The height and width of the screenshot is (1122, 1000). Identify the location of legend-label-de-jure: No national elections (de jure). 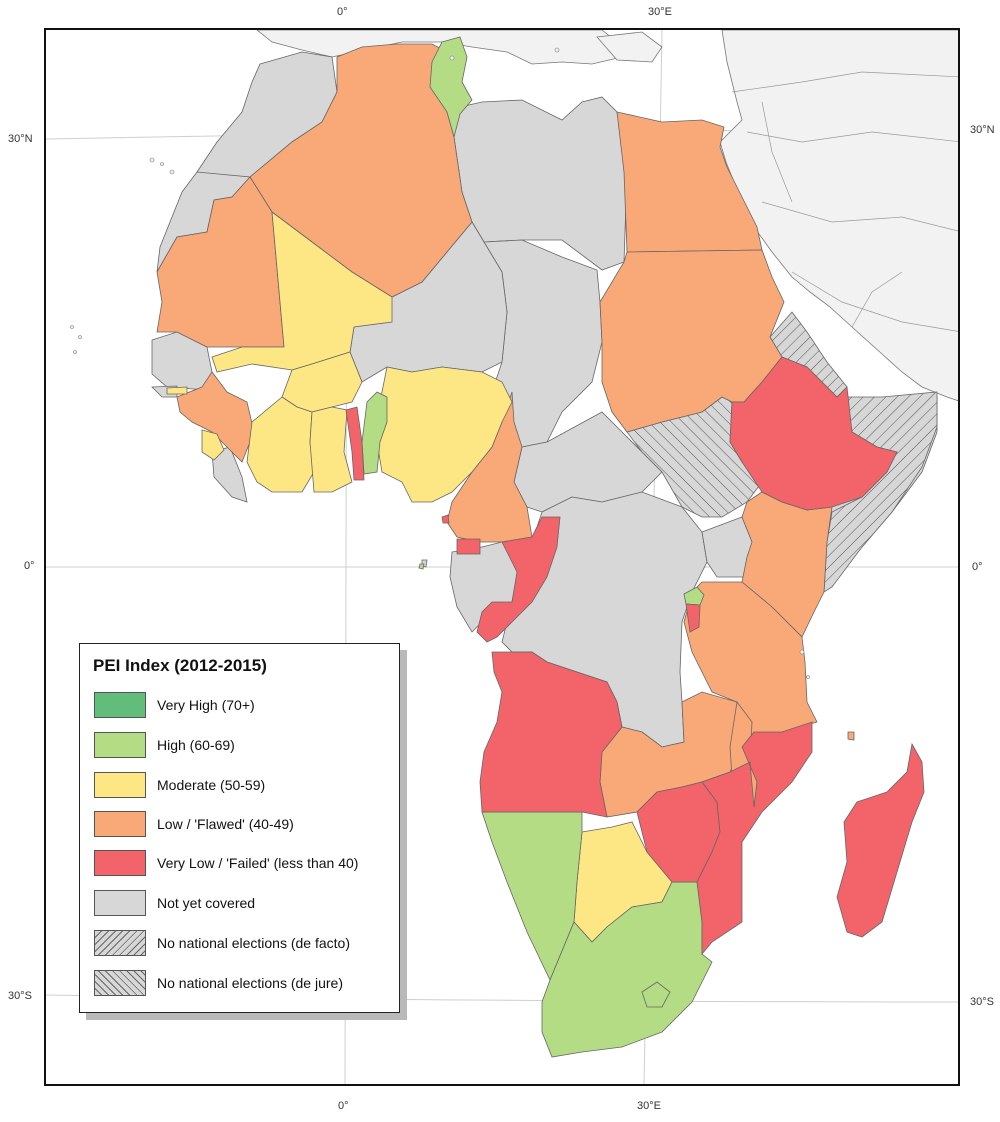
(250, 983).